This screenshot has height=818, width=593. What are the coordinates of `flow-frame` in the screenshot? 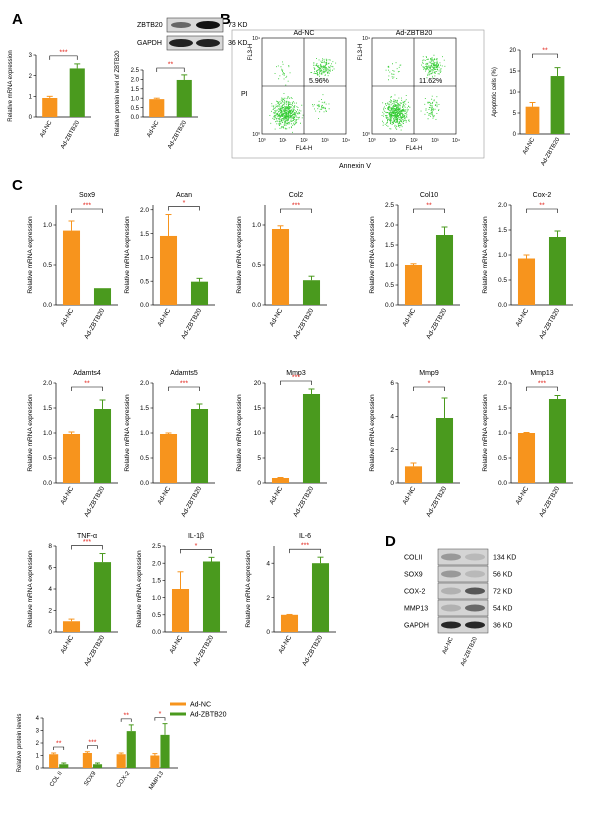 It's located at (358, 94).